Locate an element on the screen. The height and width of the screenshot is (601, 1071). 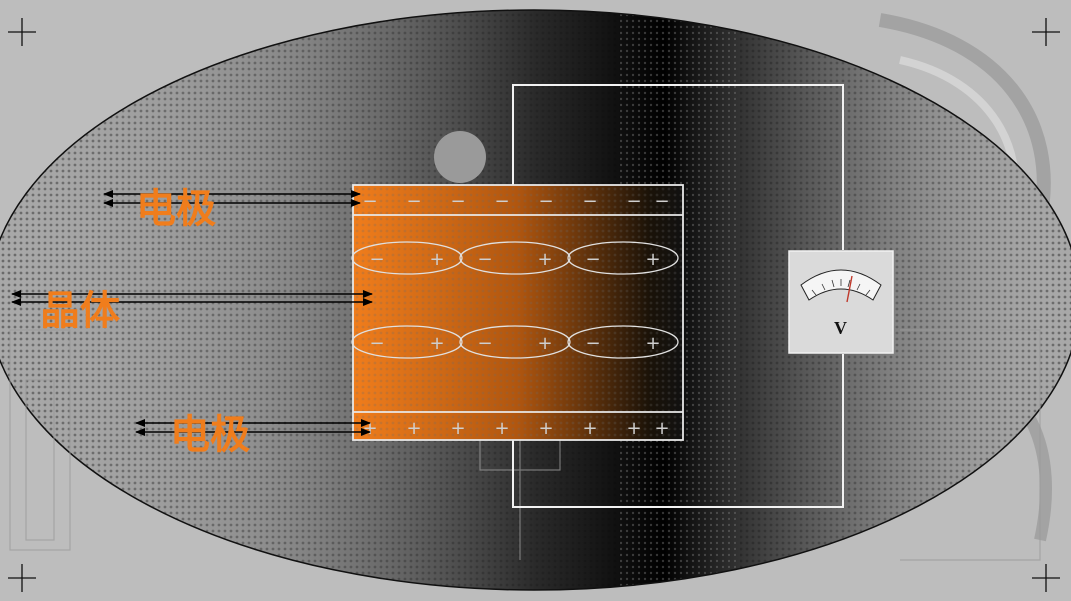
label-crystal: 晶体 is located at coordinates (80, 310).